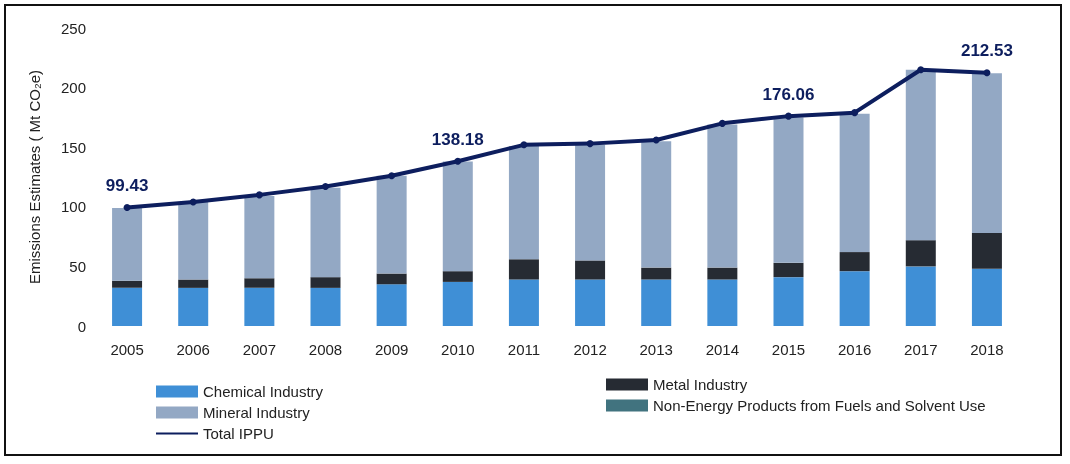  What do you see at coordinates (819, 405) in the screenshot?
I see `legend-label: Non-Energy Products from Fuels and Solvent Use` at bounding box center [819, 405].